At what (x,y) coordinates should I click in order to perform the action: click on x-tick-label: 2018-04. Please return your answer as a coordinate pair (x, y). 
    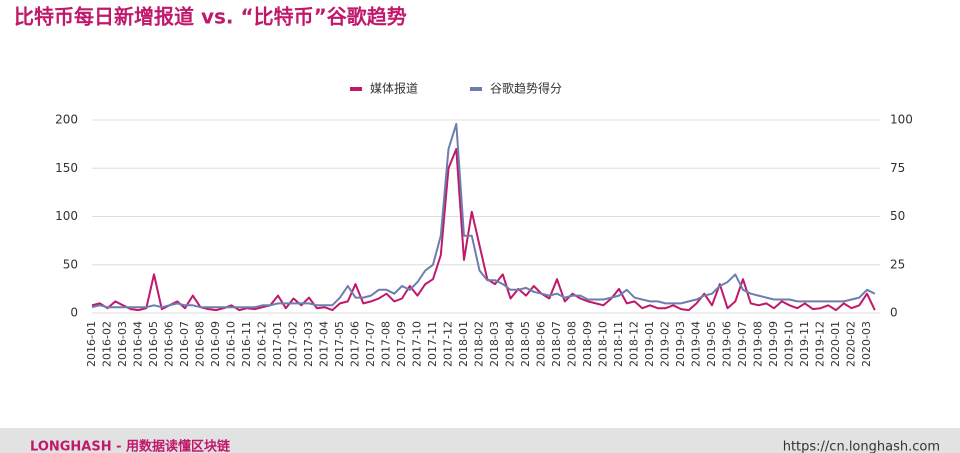
    Looking at the image, I should click on (510, 344).